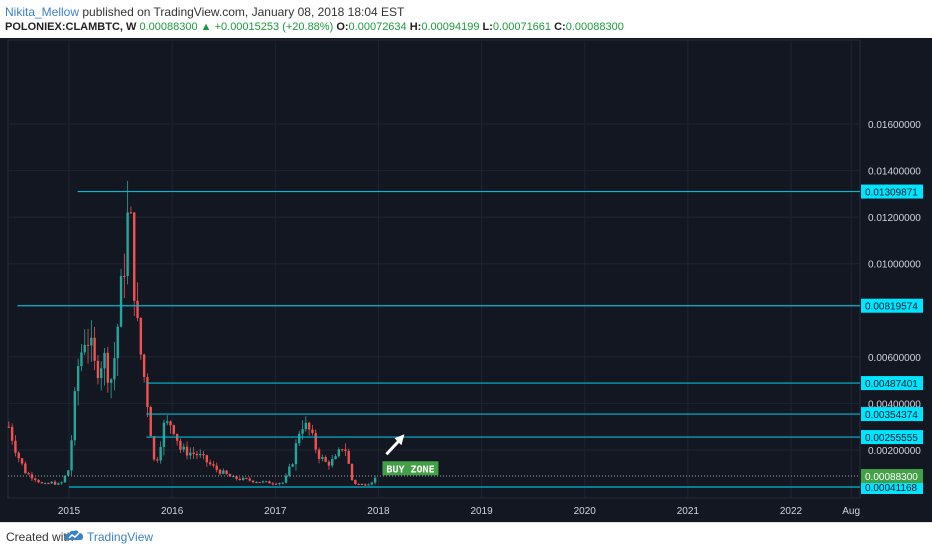 The height and width of the screenshot is (551, 932). What do you see at coordinates (377, 27) in the screenshot?
I see `open-value: 0.00072634` at bounding box center [377, 27].